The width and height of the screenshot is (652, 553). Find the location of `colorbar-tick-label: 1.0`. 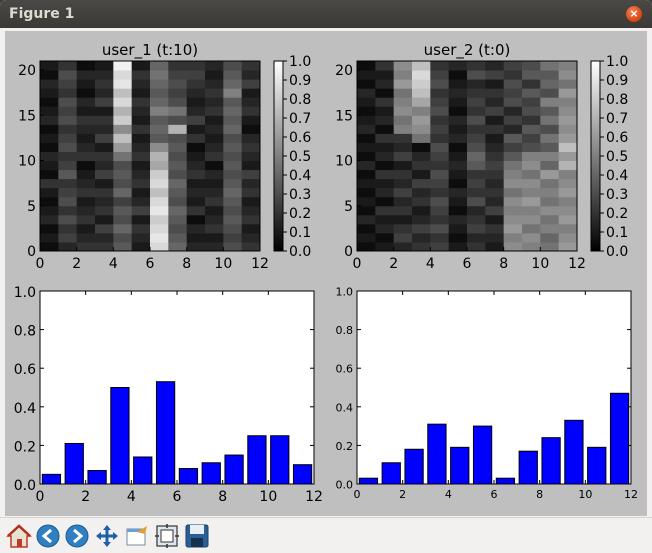

colorbar-tick-label: 1.0 is located at coordinates (617, 62).